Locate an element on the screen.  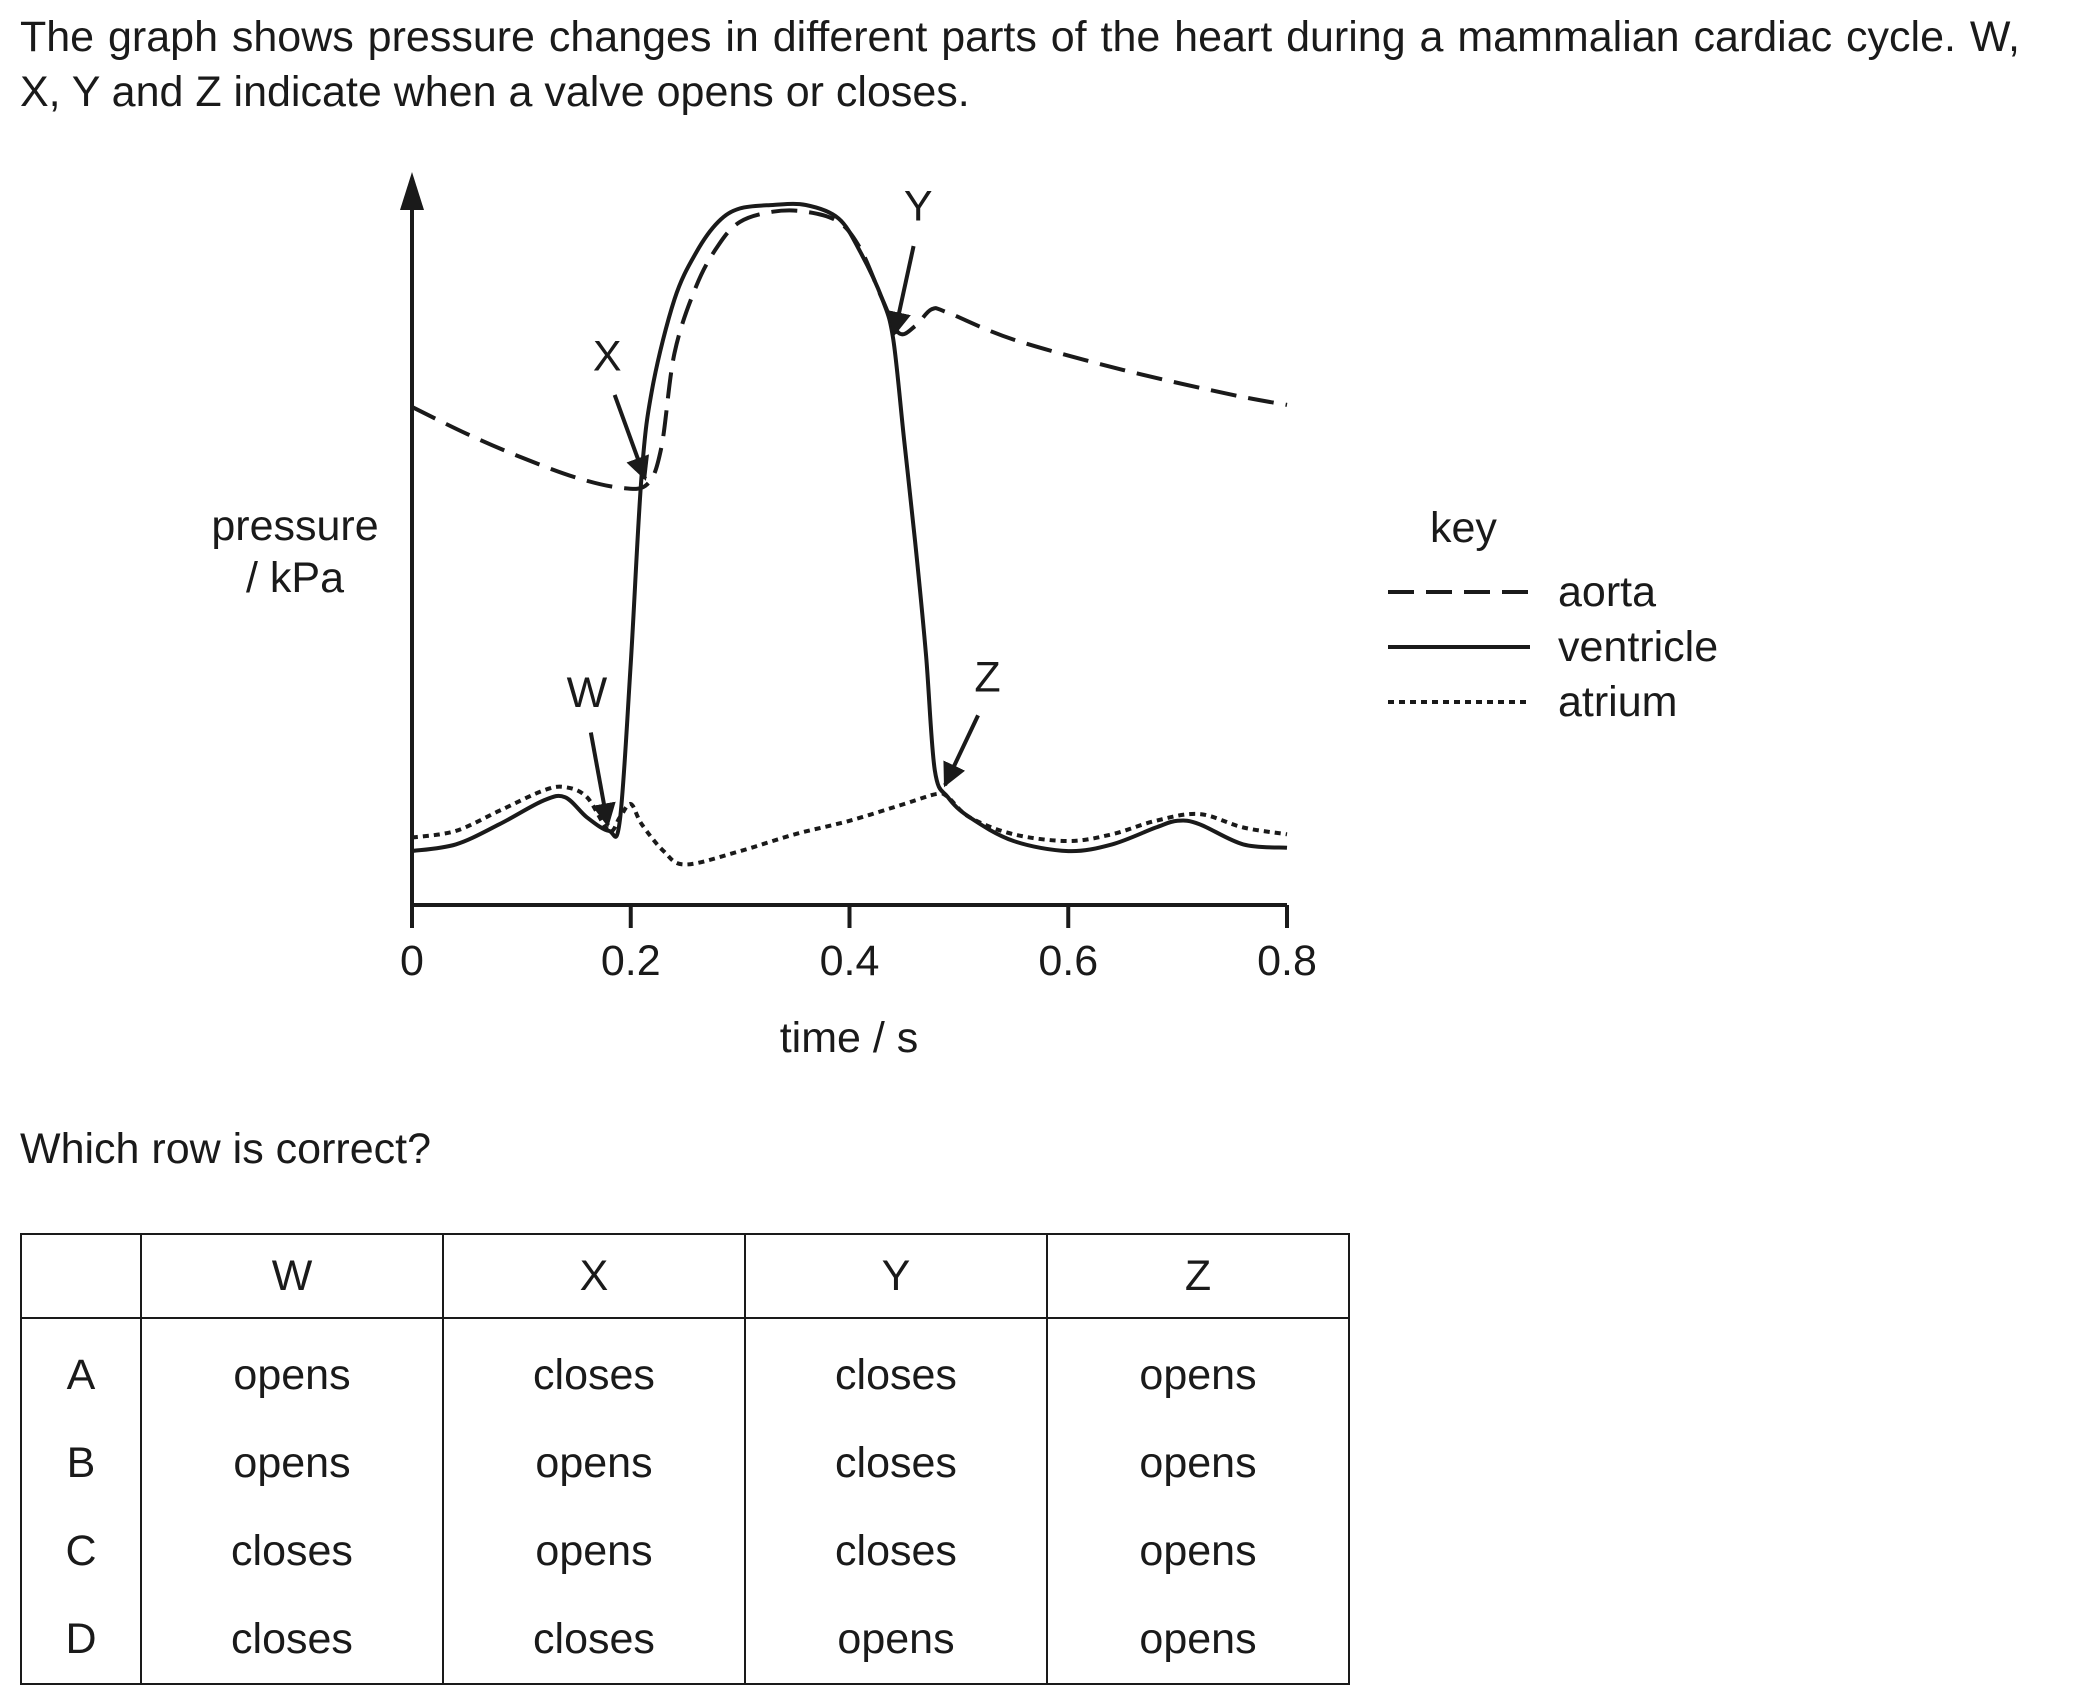
x-axis-label: time / s is located at coordinates (849, 1038).